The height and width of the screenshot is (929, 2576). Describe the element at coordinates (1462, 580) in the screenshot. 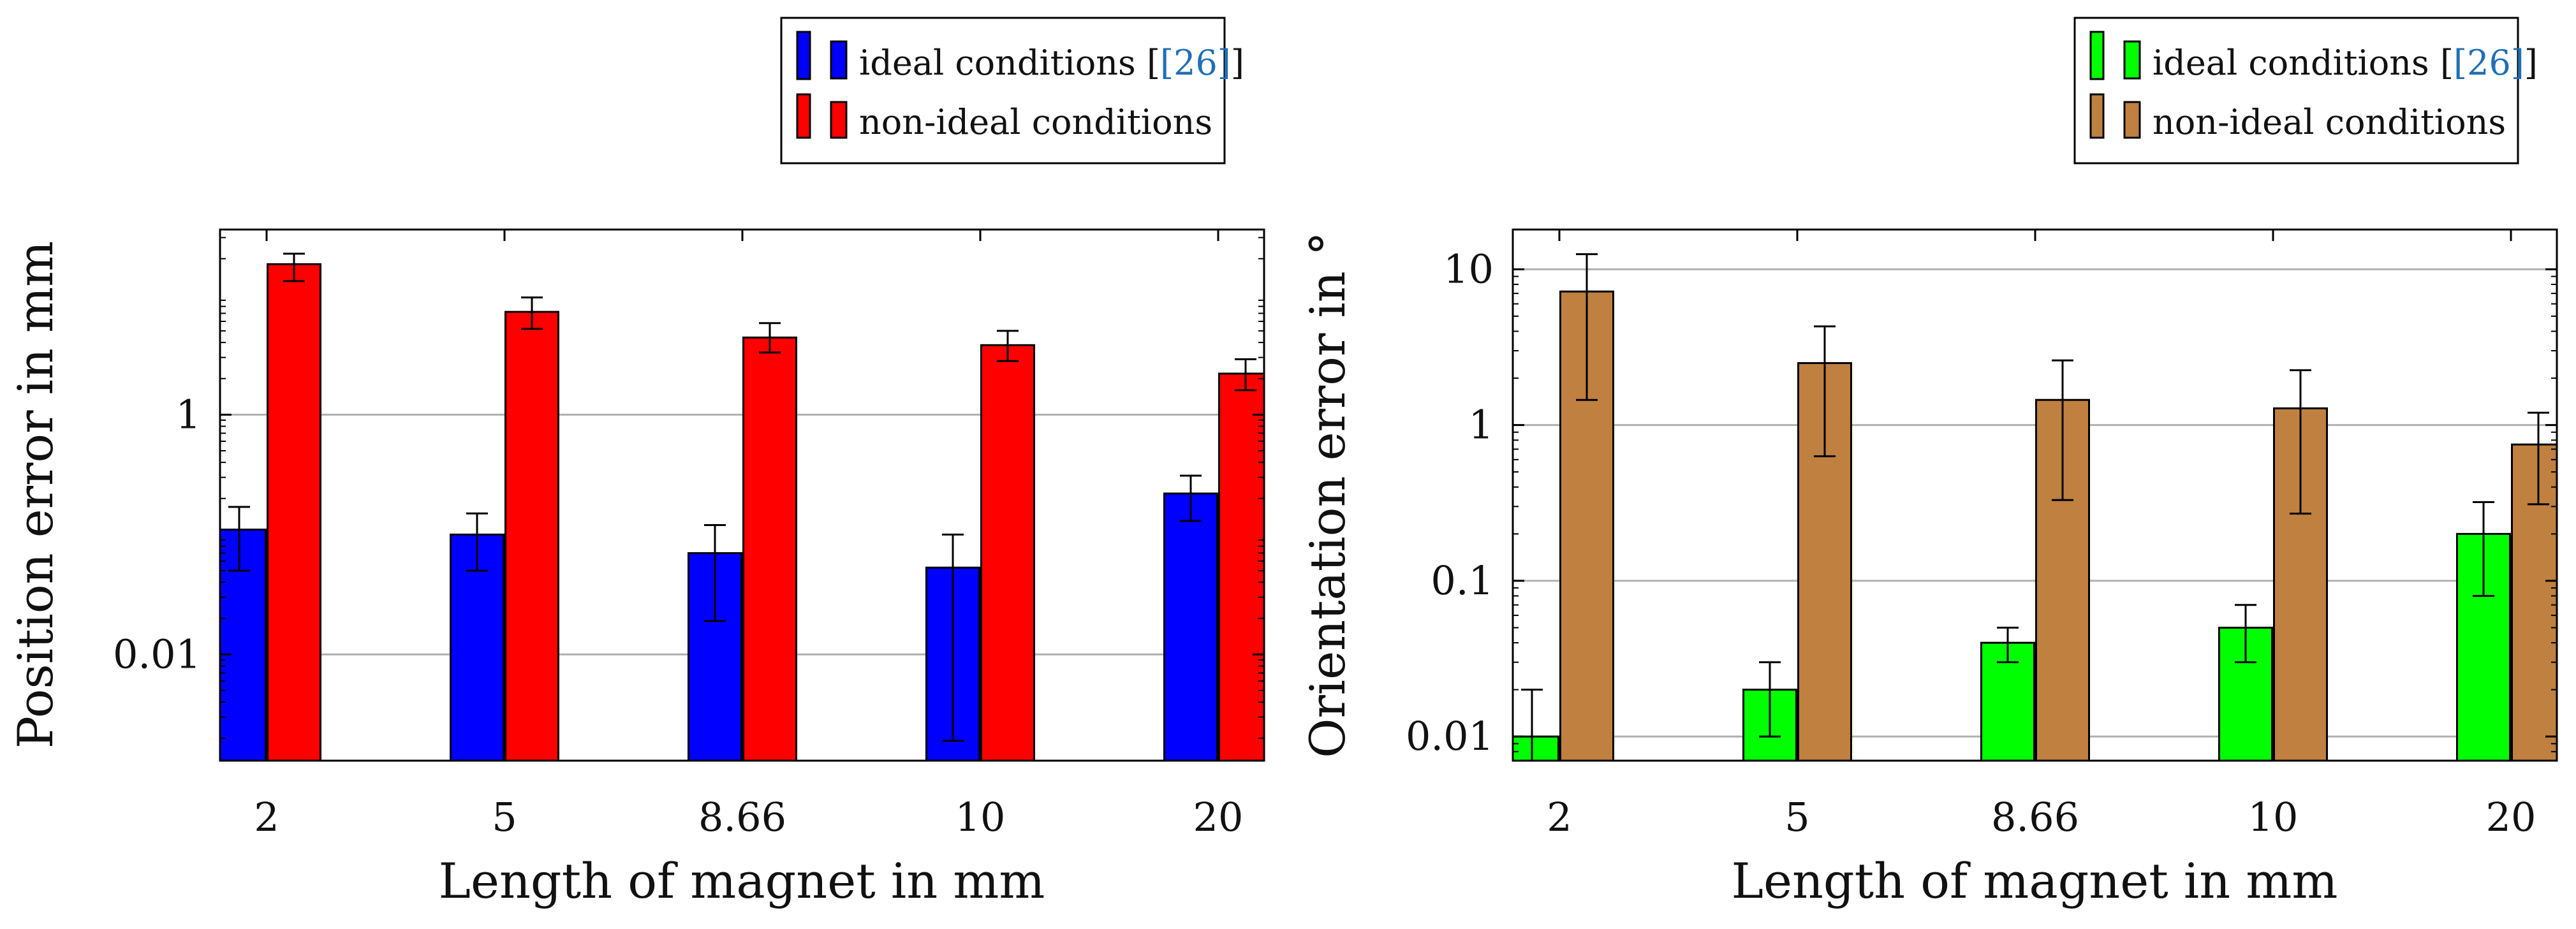

I see `y-tick-label: 0.1` at that location.